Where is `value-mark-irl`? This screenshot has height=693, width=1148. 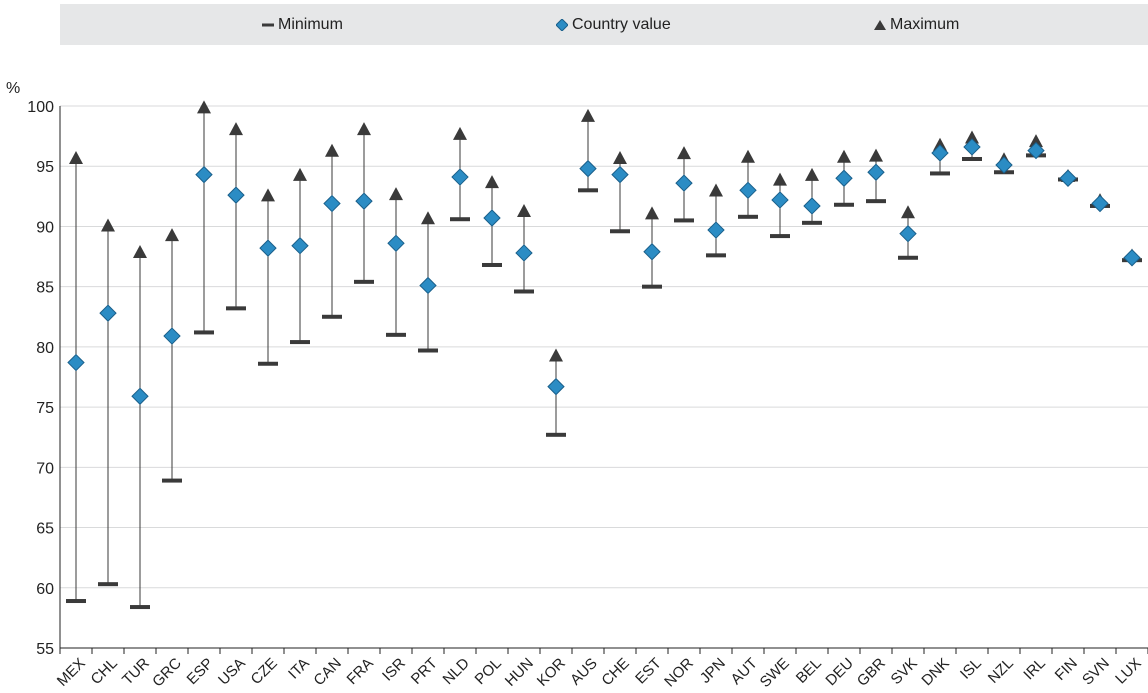
value-mark-irl is located at coordinates (1036, 150).